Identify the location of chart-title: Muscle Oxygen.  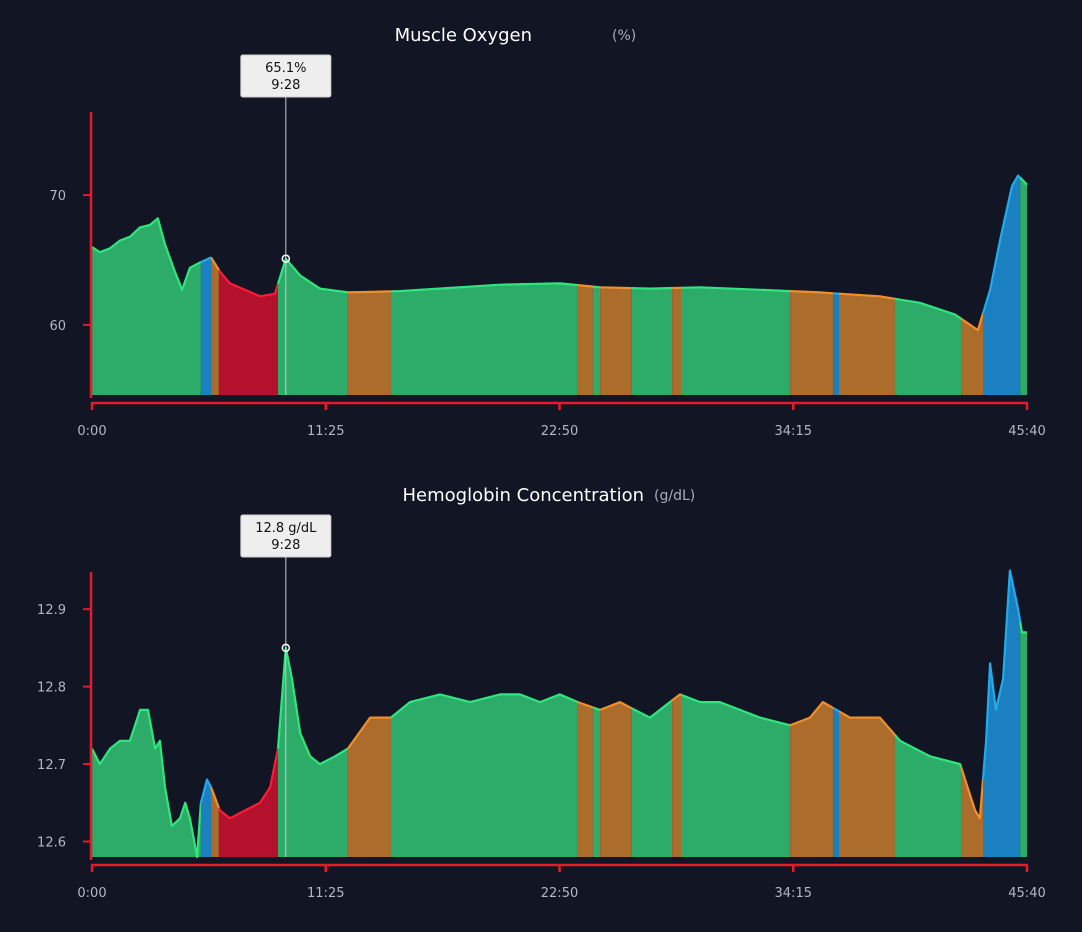
(463, 35).